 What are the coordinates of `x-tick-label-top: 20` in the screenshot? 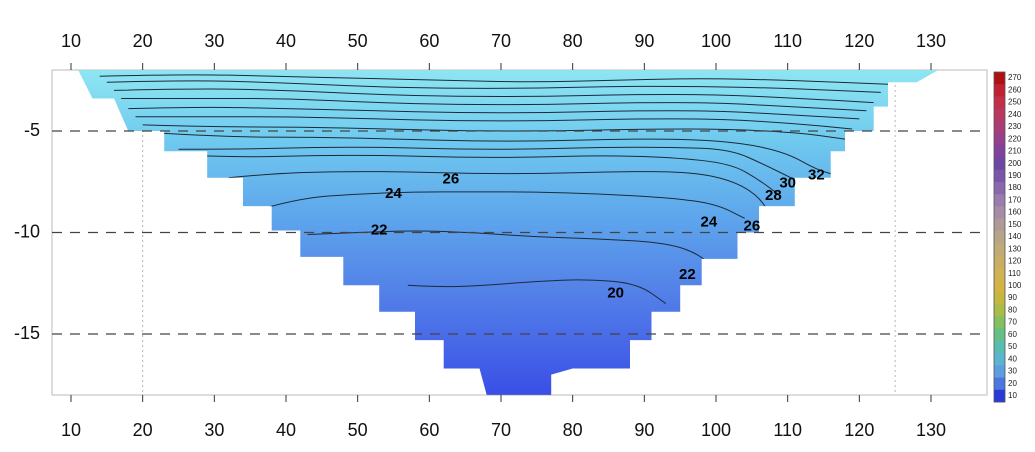 It's located at (143, 41).